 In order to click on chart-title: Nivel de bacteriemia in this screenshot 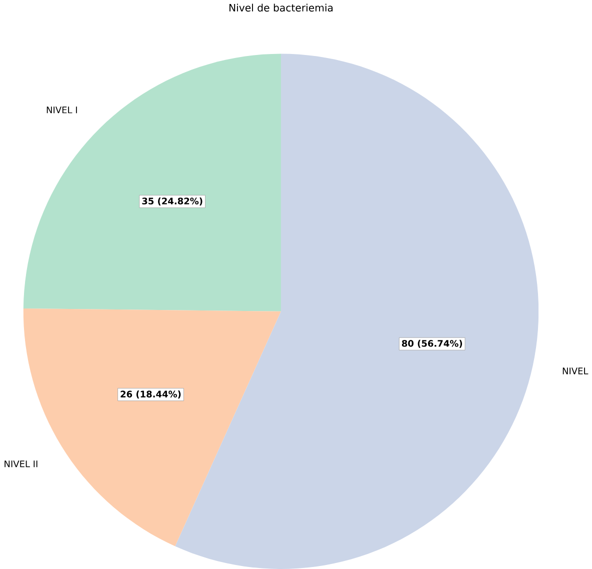, I will do `click(281, 8)`.